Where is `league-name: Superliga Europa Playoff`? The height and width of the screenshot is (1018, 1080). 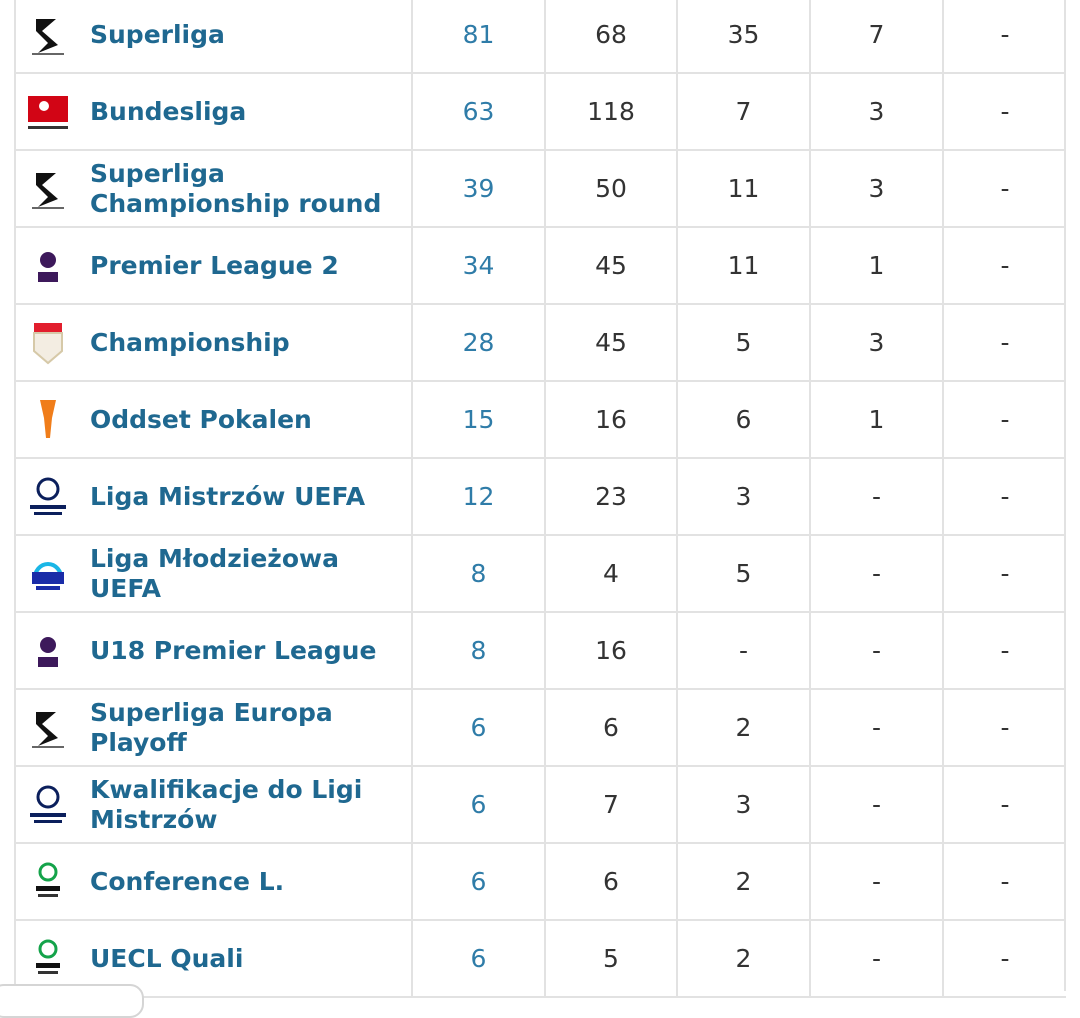 league-name: Superliga Europa Playoff is located at coordinates (211, 727).